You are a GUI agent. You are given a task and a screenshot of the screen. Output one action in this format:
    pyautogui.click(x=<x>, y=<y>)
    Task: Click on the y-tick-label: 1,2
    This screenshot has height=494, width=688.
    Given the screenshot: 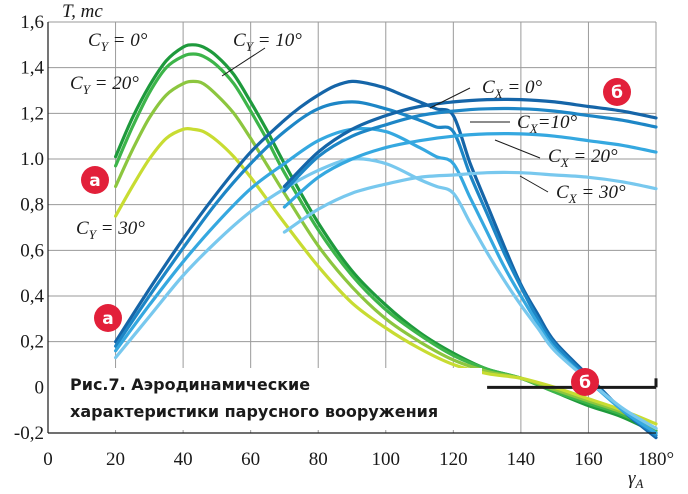 What is the action you would take?
    pyautogui.click(x=32, y=113)
    